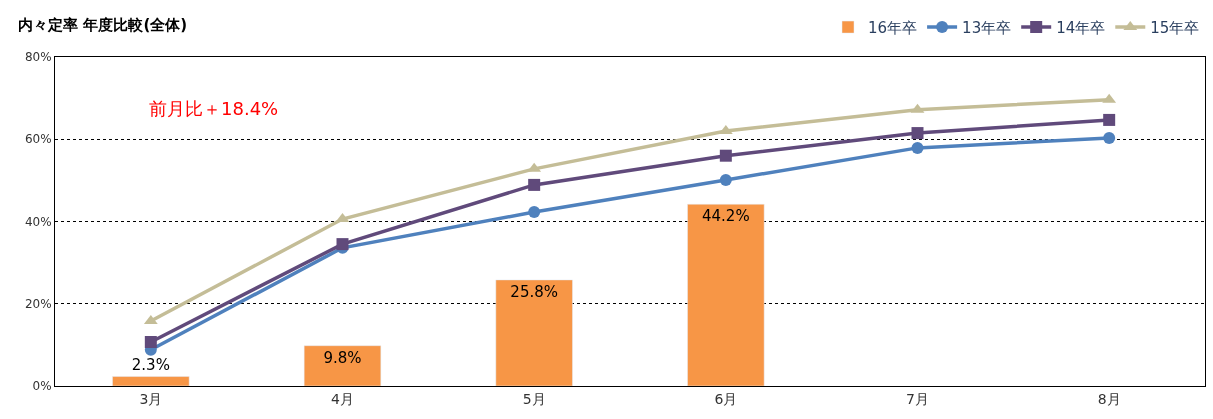  Describe the element at coordinates (726, 398) in the screenshot. I see `x-tick-label: 6月` at that location.